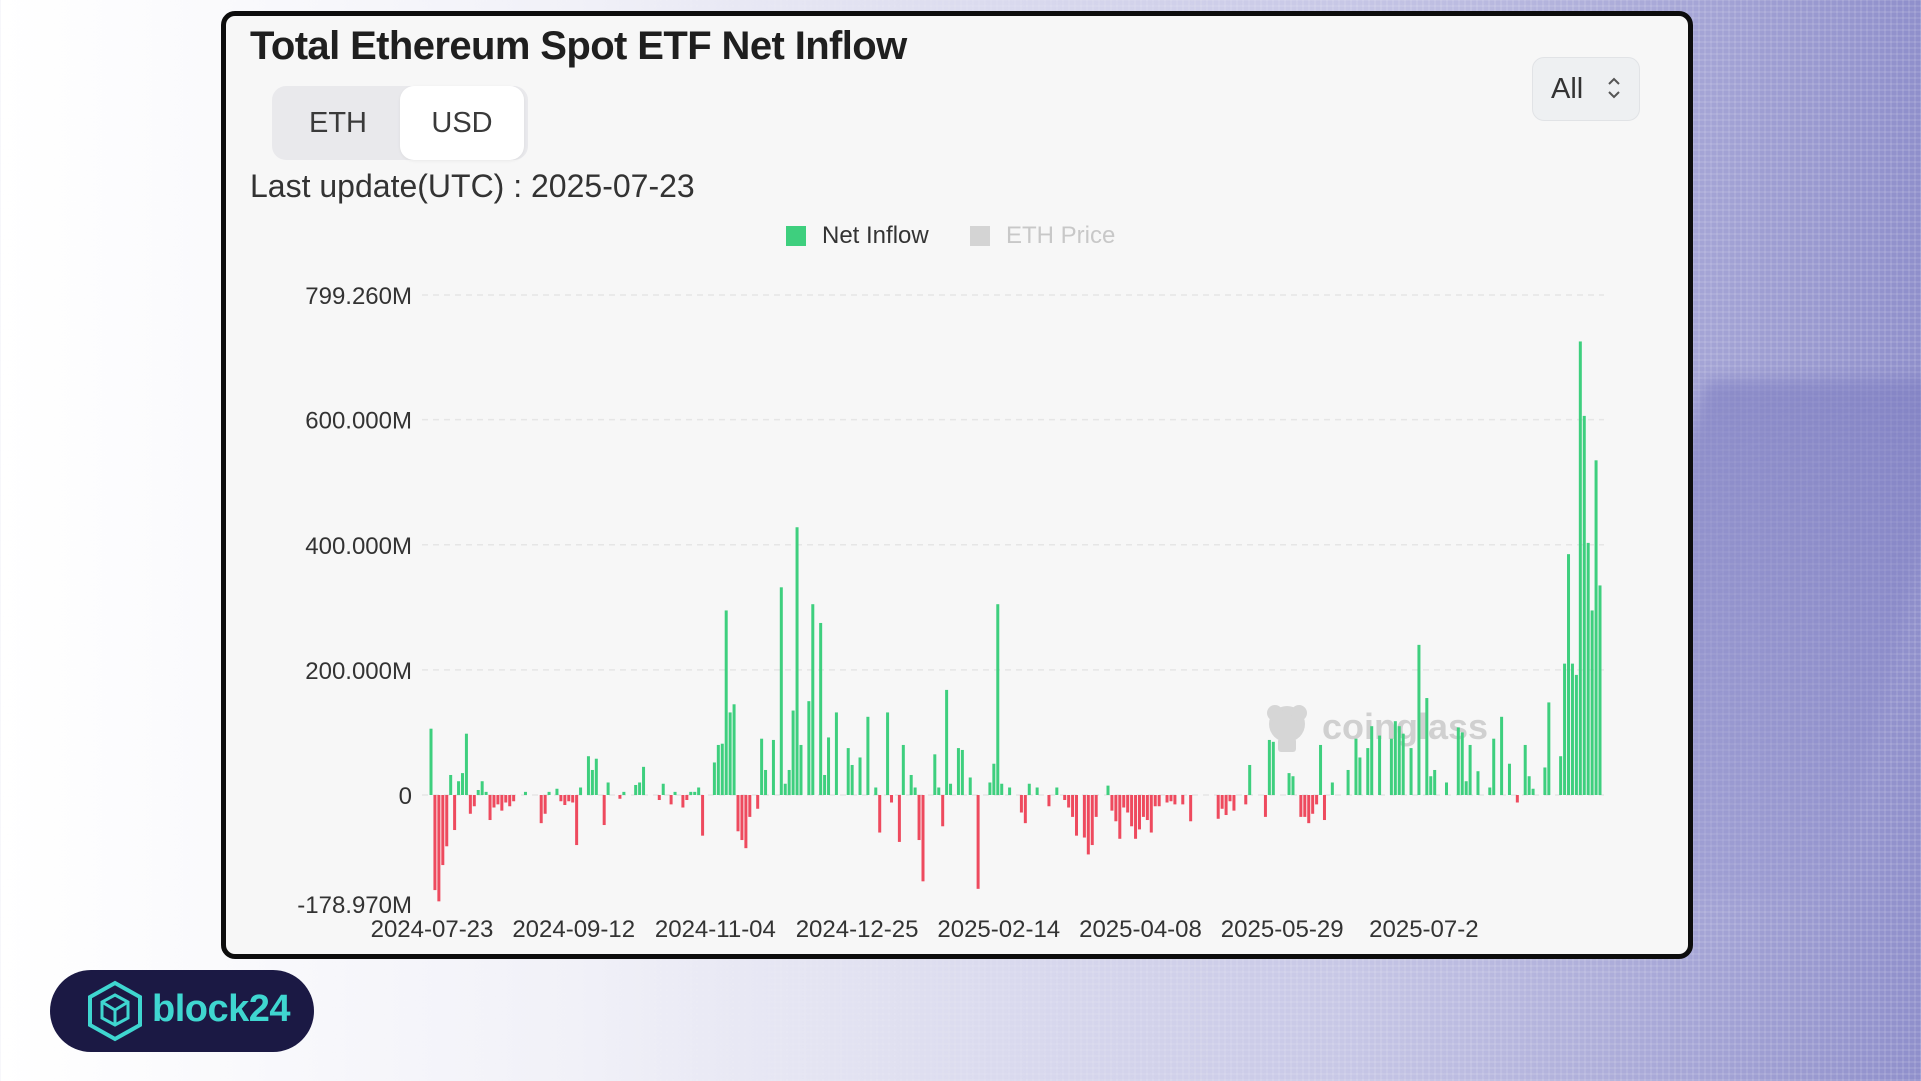 The width and height of the screenshot is (1921, 1081). Describe the element at coordinates (338, 123) in the screenshot. I see `unit-eth-button: ETH` at that location.